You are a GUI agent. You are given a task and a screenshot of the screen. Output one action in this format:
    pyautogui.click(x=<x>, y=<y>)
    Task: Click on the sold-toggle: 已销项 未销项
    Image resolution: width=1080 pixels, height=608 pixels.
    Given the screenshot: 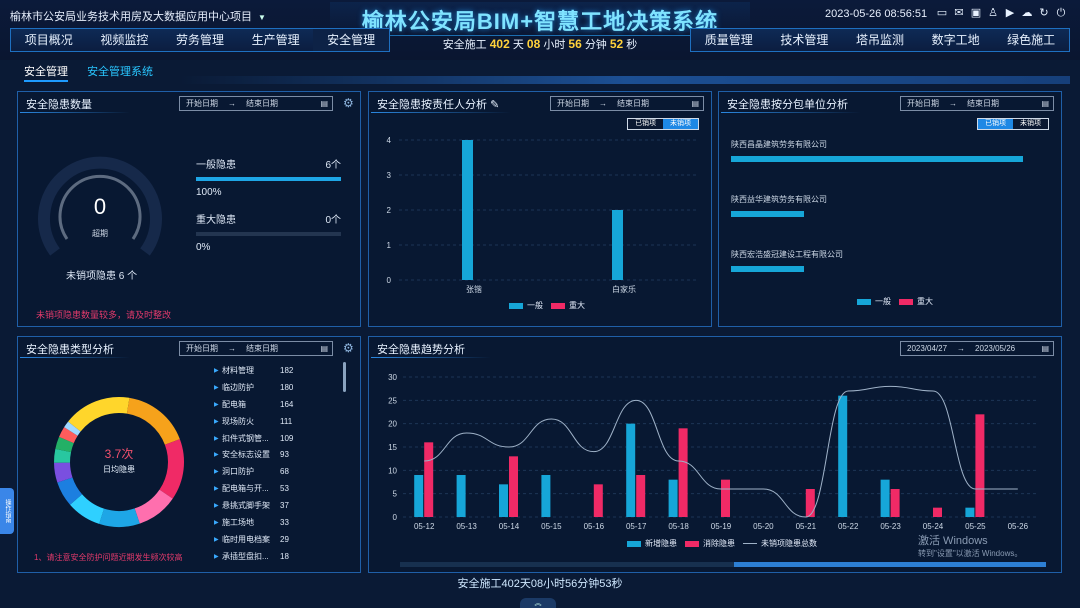 What is the action you would take?
    pyautogui.click(x=663, y=124)
    